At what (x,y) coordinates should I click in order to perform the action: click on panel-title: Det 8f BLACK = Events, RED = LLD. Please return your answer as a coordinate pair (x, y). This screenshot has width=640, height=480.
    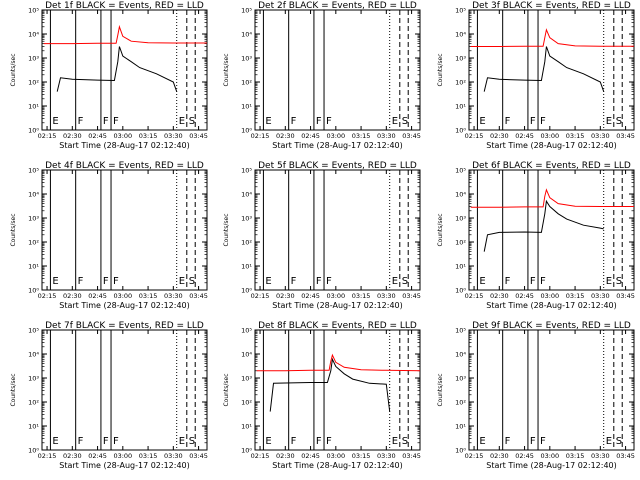
    Looking at the image, I should click on (337, 326).